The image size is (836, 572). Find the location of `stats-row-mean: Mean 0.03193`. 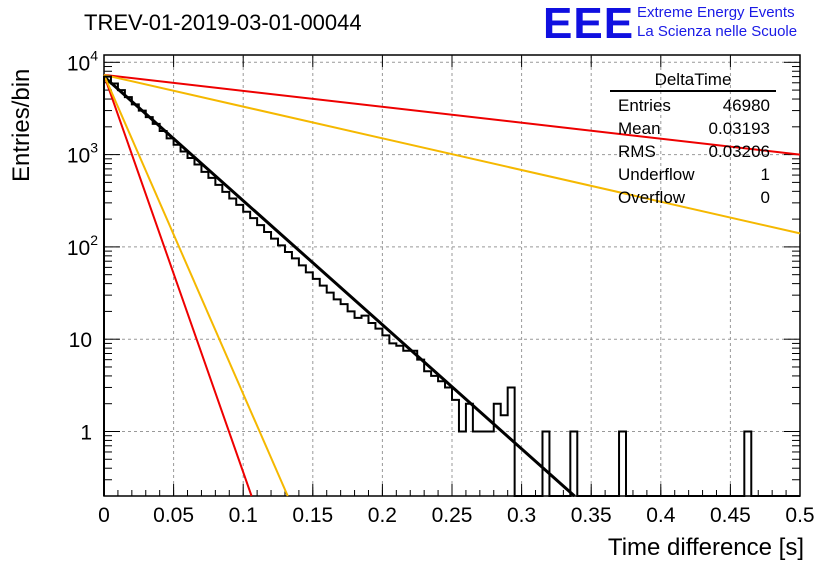

stats-row-mean: Mean 0.03193 is located at coordinates (693, 128).